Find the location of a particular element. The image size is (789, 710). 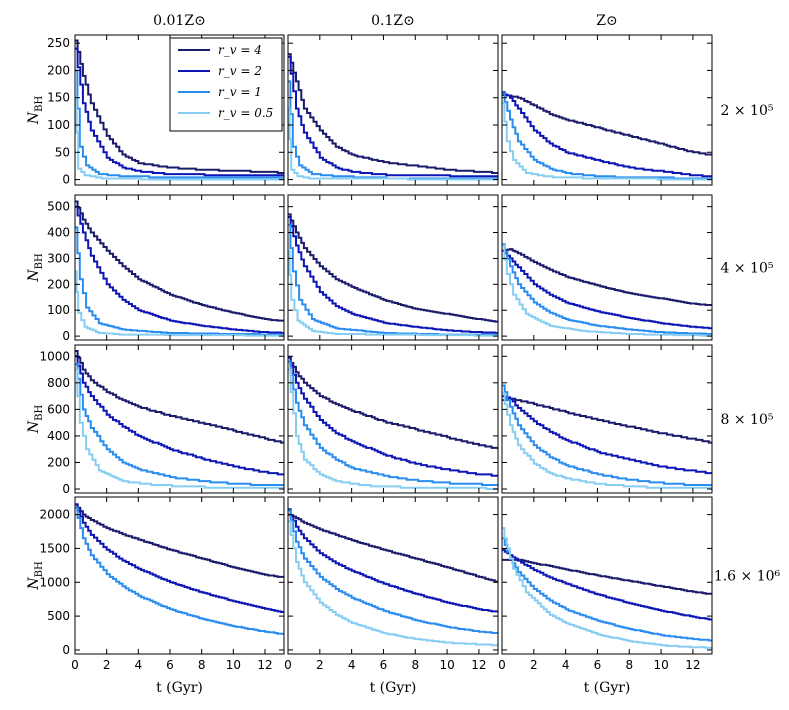

series-rv2-r3-c1 is located at coordinates (393, 560).